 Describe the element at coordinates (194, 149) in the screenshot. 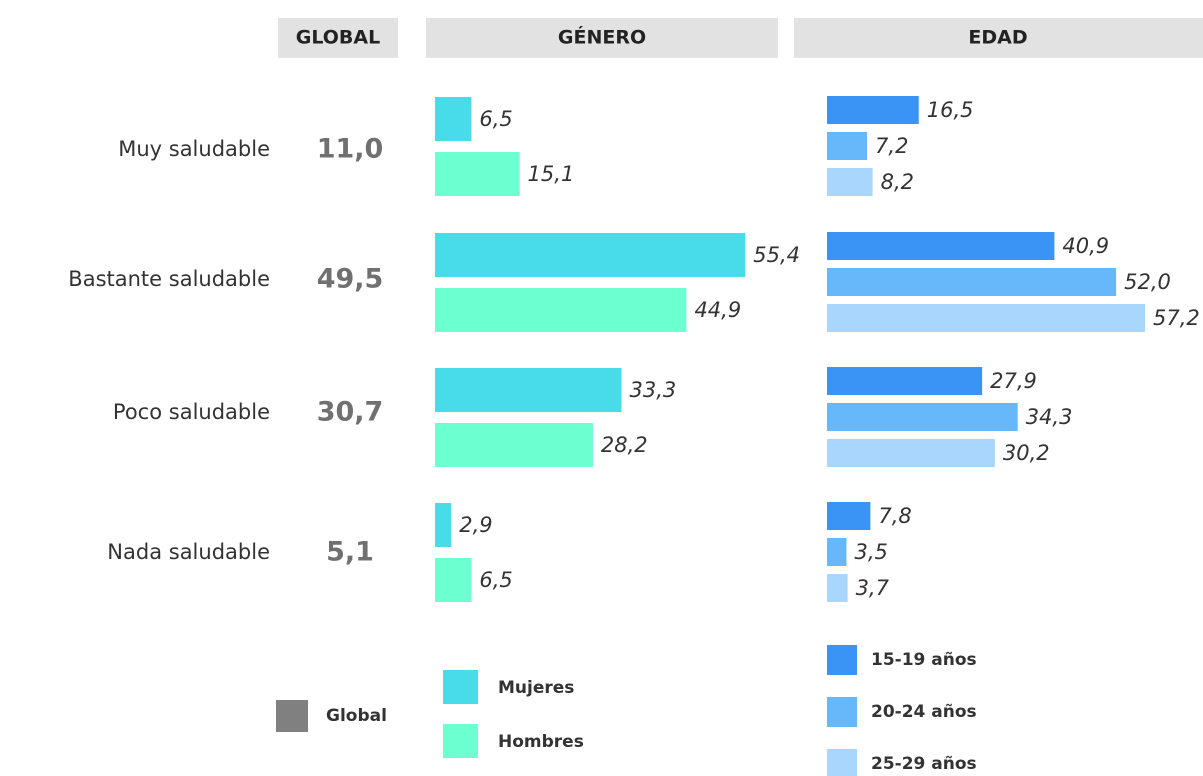

I see `category-label: Muy saludable` at that location.